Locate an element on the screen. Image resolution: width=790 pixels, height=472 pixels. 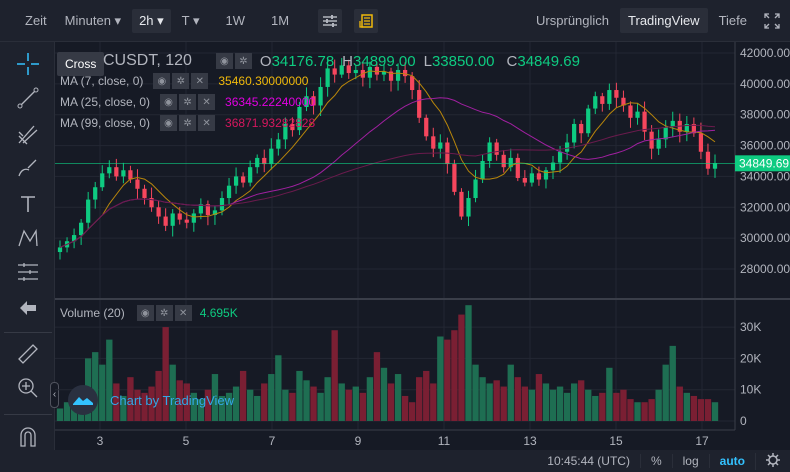
prediction-tool is located at coordinates (28, 272).